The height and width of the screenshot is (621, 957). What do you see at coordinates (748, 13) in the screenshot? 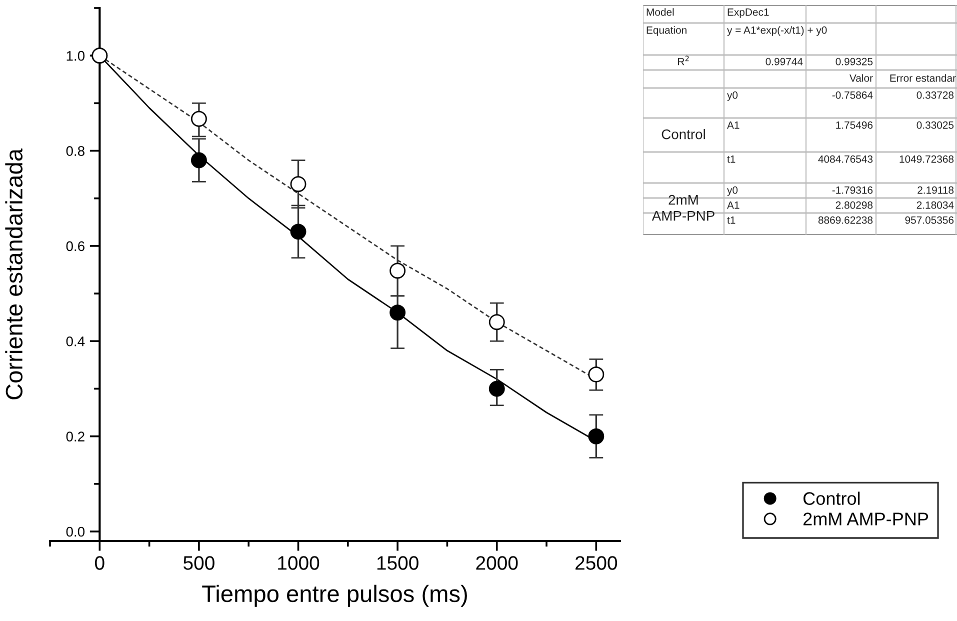
I see `text: ExpDec1` at bounding box center [748, 13].